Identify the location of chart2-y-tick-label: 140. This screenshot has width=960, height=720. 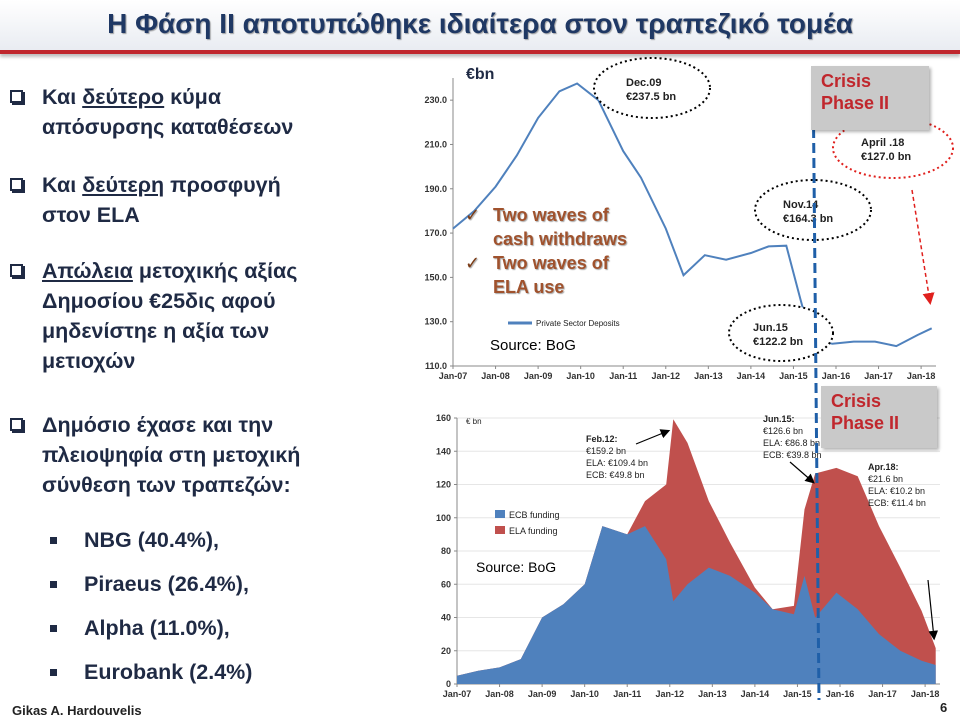
(443, 451).